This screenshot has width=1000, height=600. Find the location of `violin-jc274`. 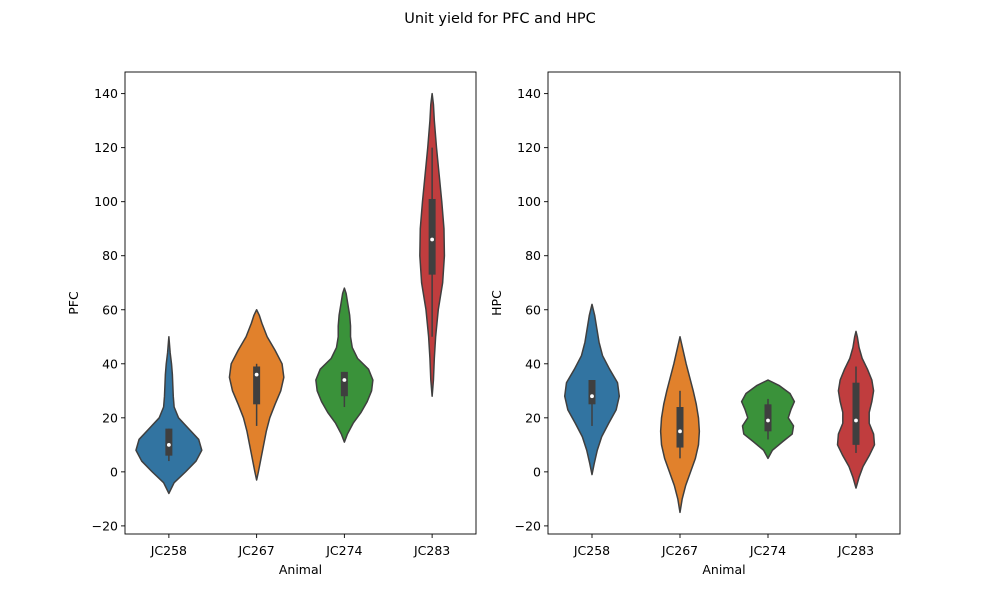

violin-jc274 is located at coordinates (344, 365).